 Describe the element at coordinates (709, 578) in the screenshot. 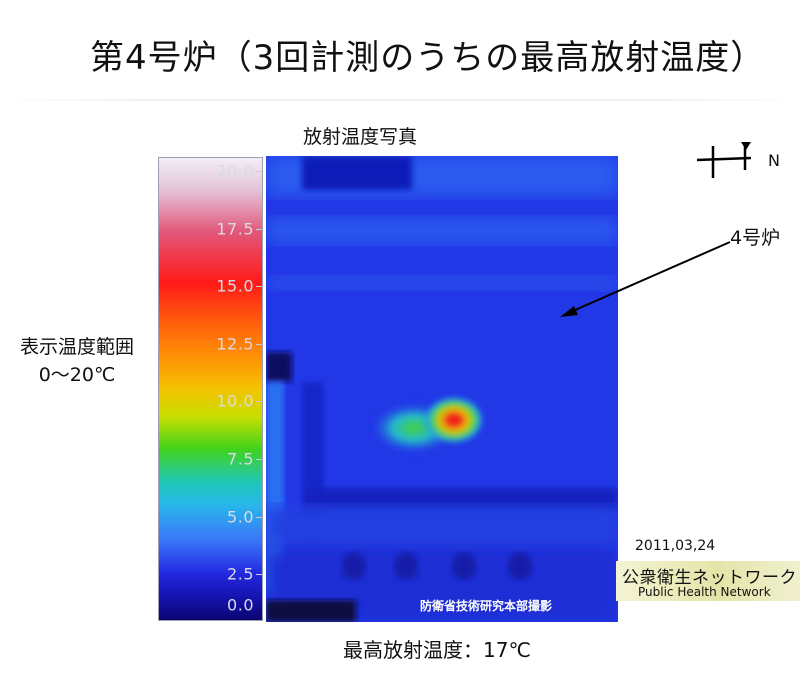

I see `organization-name-jp: 公衆衛生ネットワーク` at that location.